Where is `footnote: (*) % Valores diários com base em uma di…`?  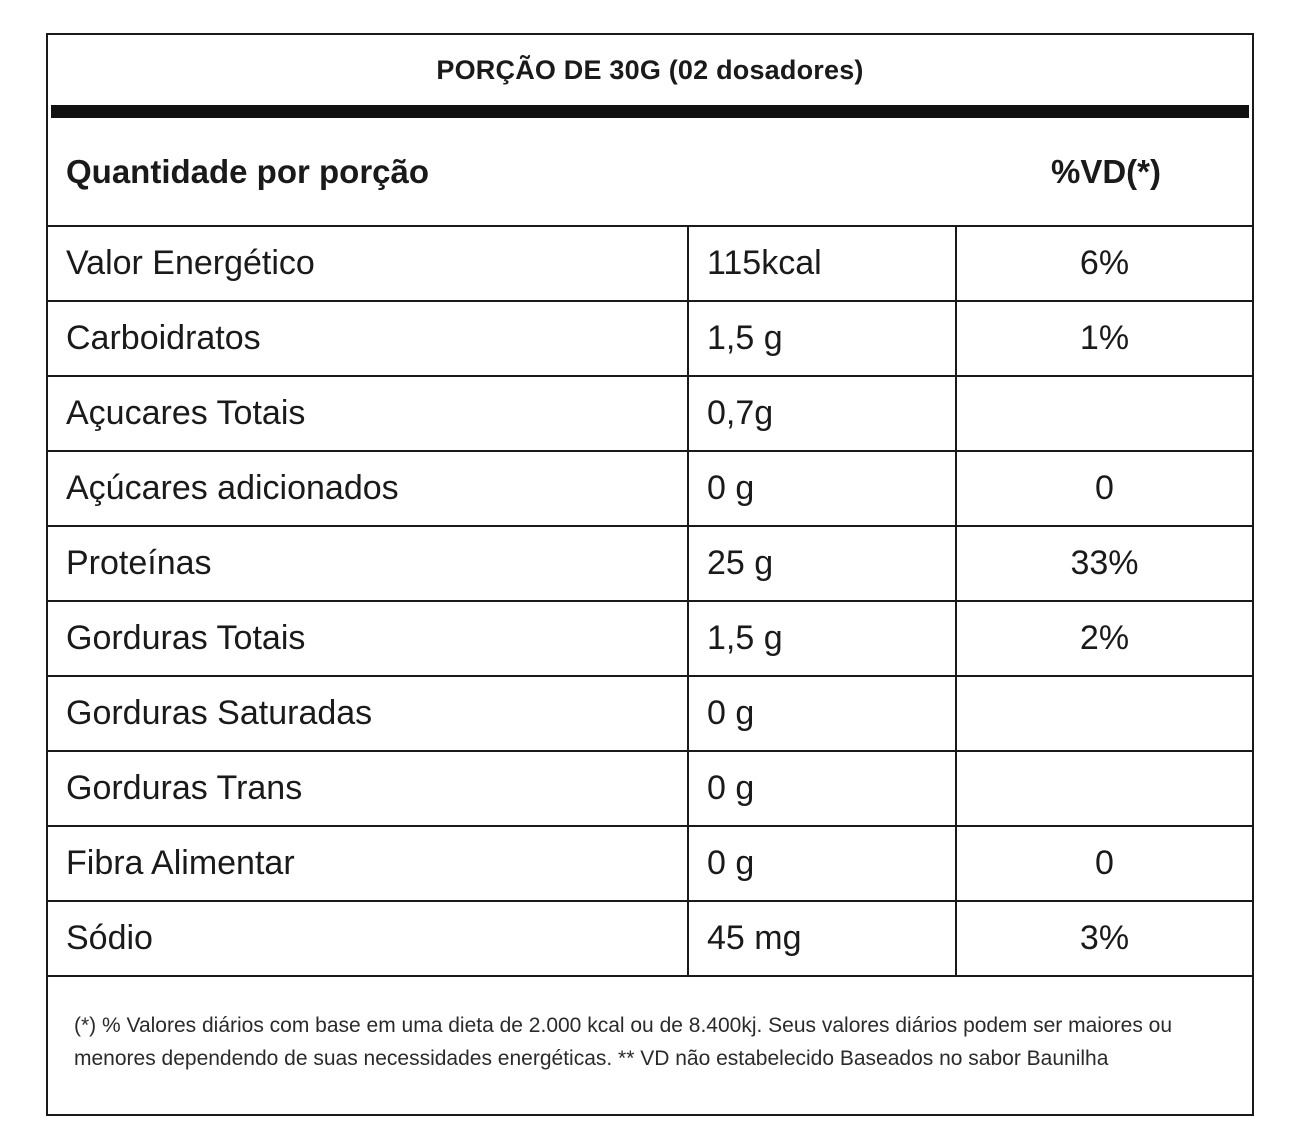
footnote: (*) % Valores diários com base em uma di… is located at coordinates (623, 1042).